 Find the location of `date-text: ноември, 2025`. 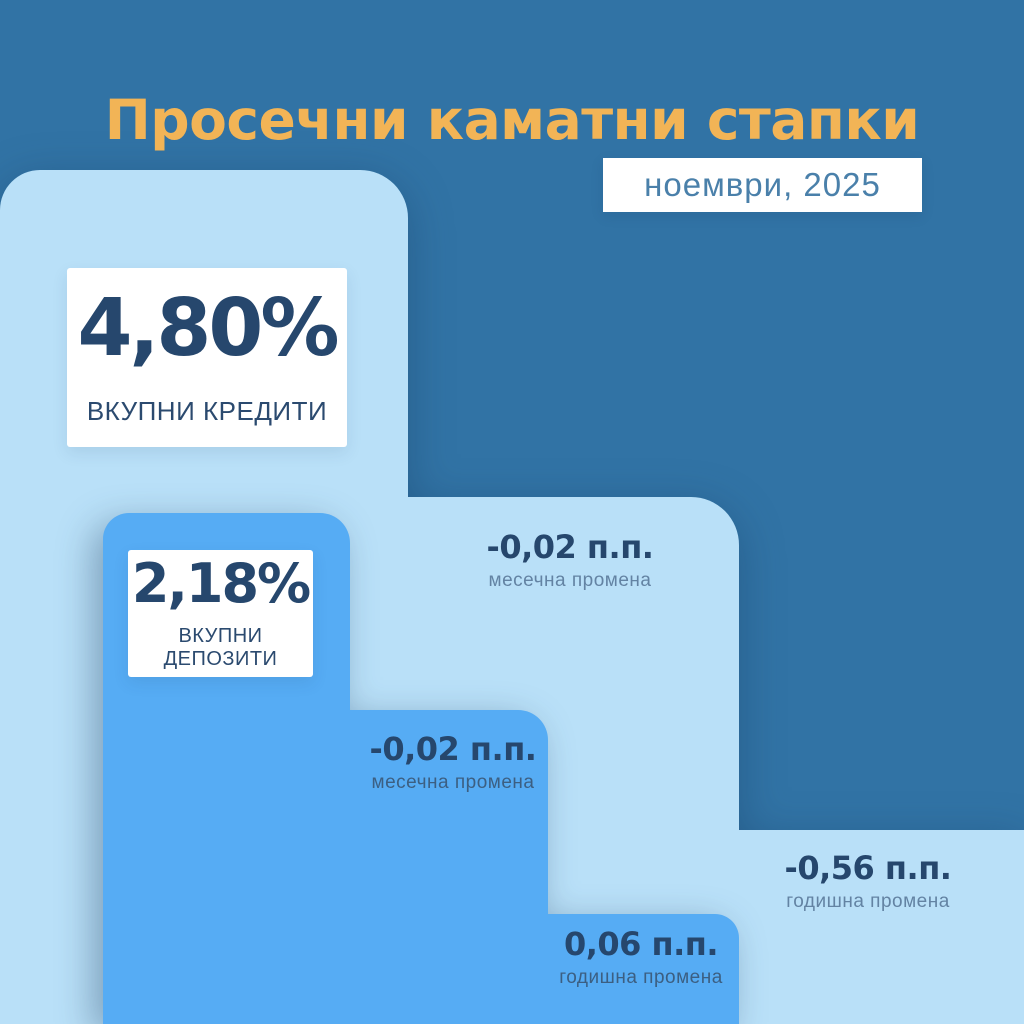

date-text: ноември, 2025 is located at coordinates (762, 184).